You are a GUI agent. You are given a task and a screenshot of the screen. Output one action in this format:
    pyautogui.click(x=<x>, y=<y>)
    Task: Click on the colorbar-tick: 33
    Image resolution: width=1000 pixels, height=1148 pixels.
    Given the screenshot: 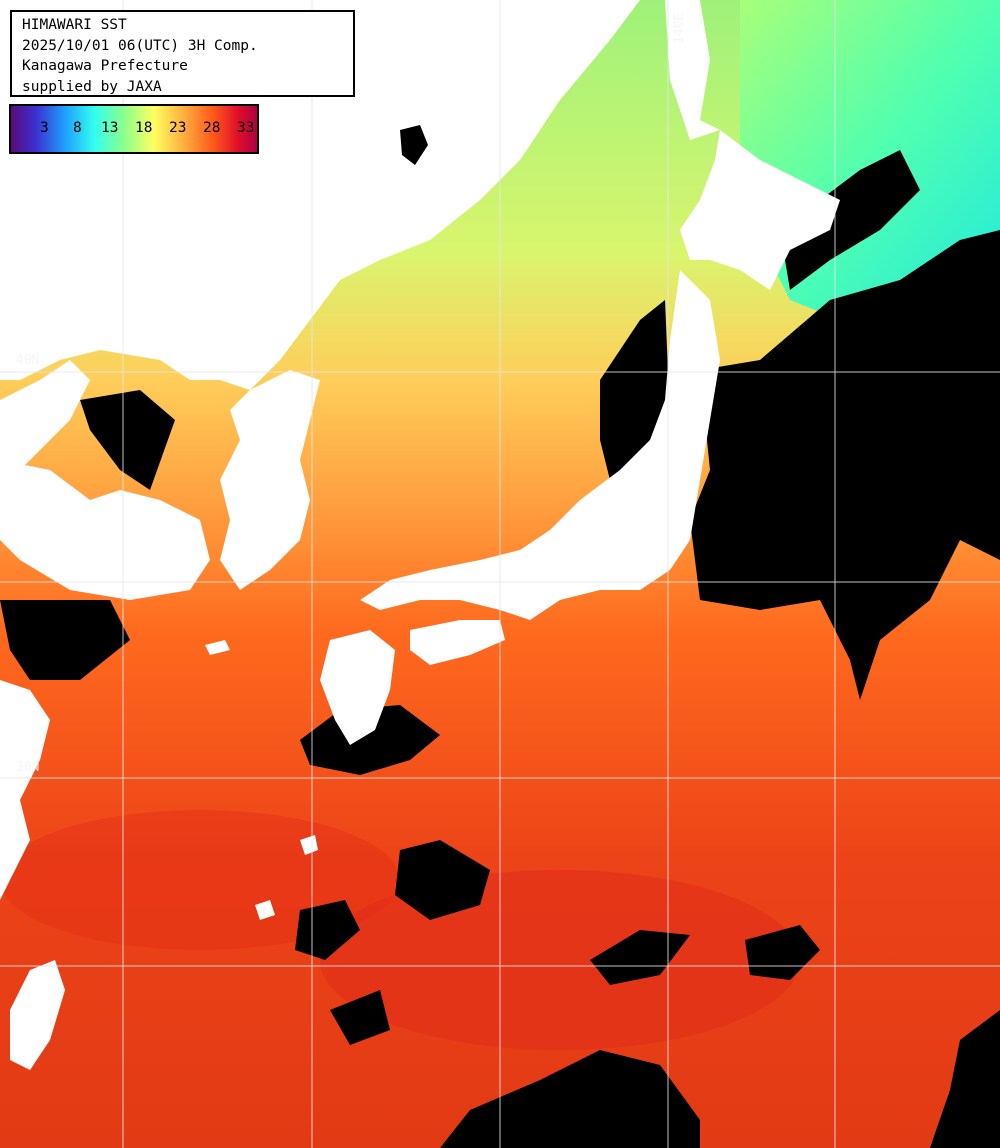 What is the action you would take?
    pyautogui.click(x=246, y=128)
    